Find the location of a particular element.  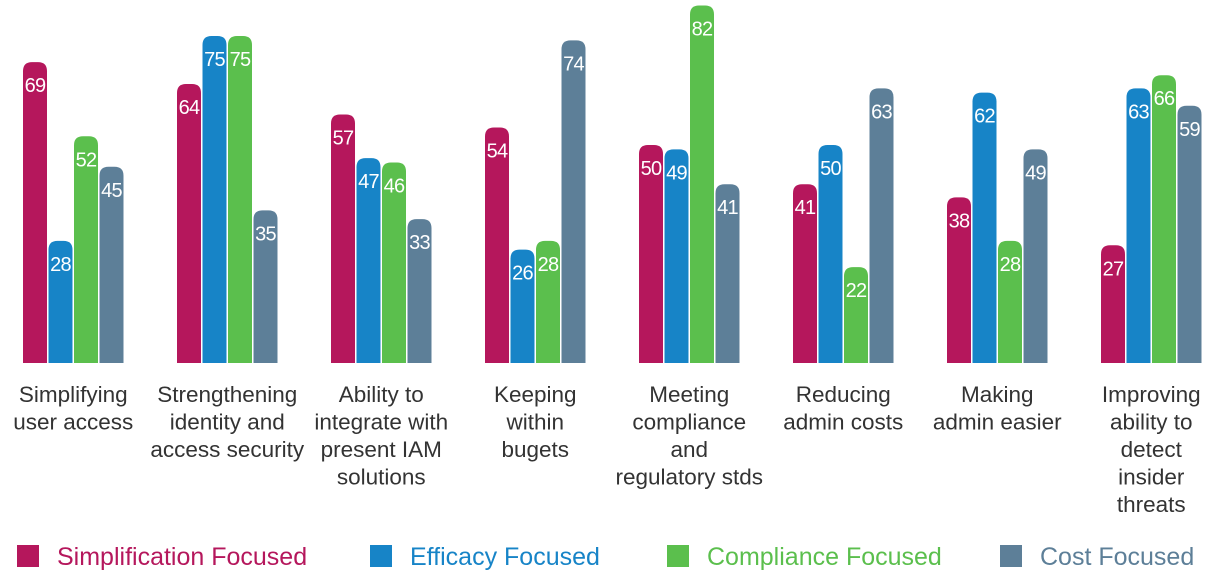

data-label-simplification-focused-7: 38 is located at coordinates (959, 221).